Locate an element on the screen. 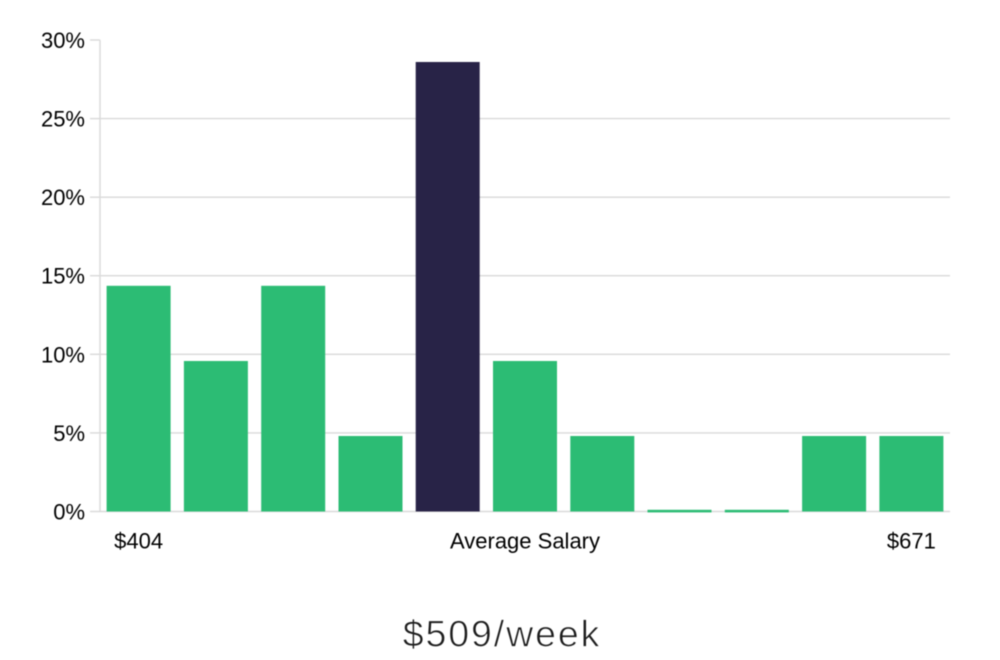 The height and width of the screenshot is (660, 1000). svg-text: $404 is located at coordinates (138, 541).